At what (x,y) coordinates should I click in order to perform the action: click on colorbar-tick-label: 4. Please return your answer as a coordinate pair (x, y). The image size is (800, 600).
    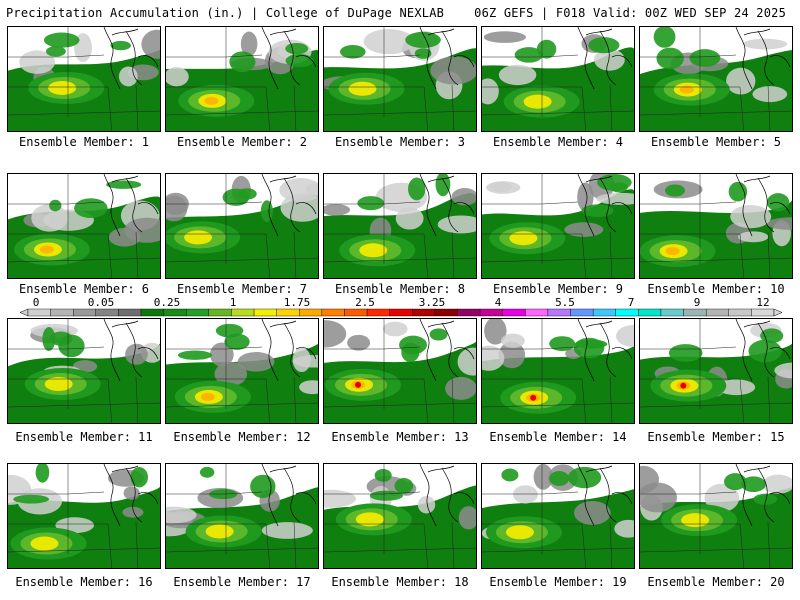
    Looking at the image, I should click on (498, 302).